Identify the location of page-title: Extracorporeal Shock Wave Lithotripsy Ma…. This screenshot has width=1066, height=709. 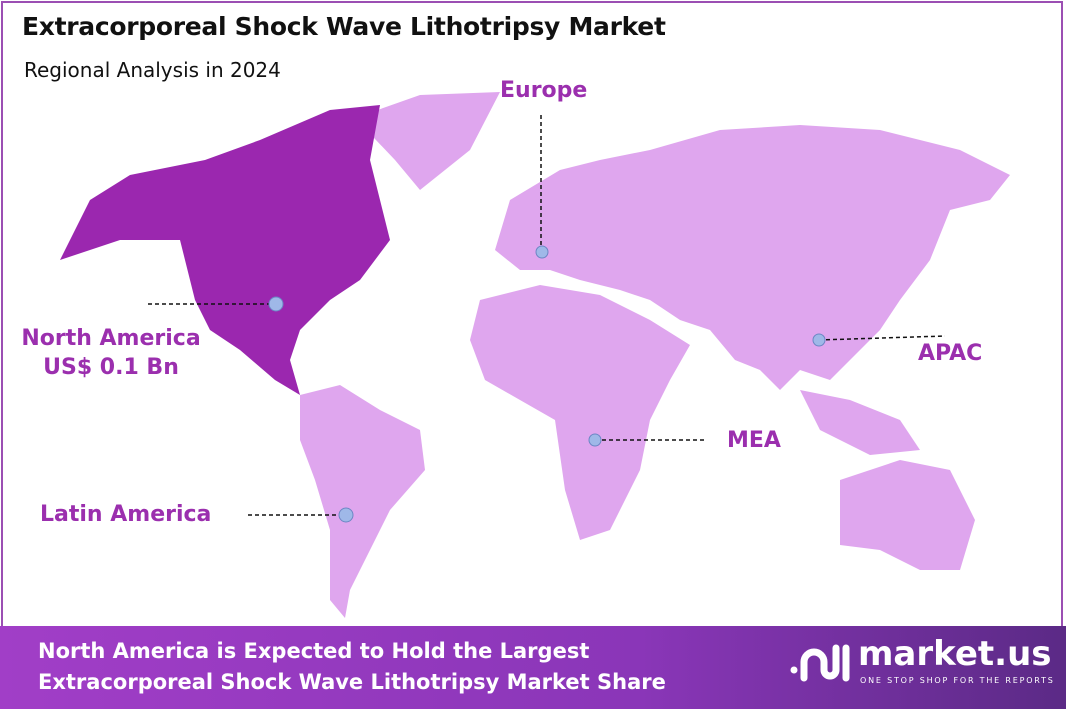
(344, 26).